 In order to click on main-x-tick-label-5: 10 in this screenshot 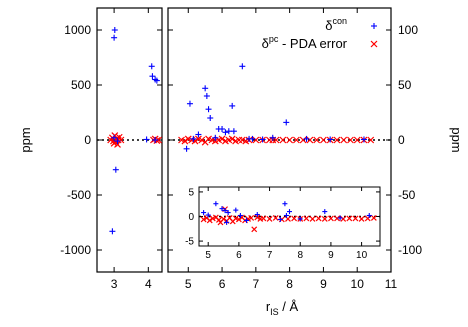, I will do `click(358, 284)`.